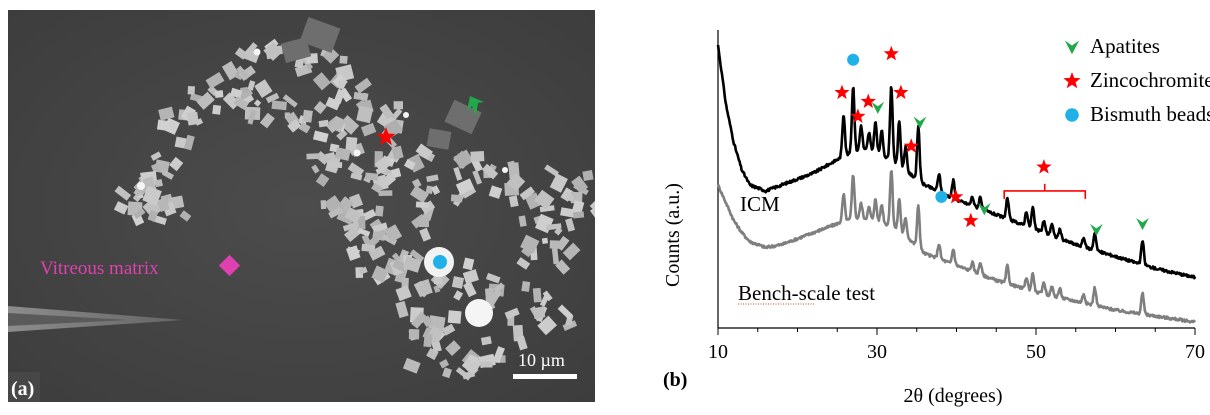 The image size is (1210, 415). I want to click on x-tick-label: 50, so click(1036, 352).